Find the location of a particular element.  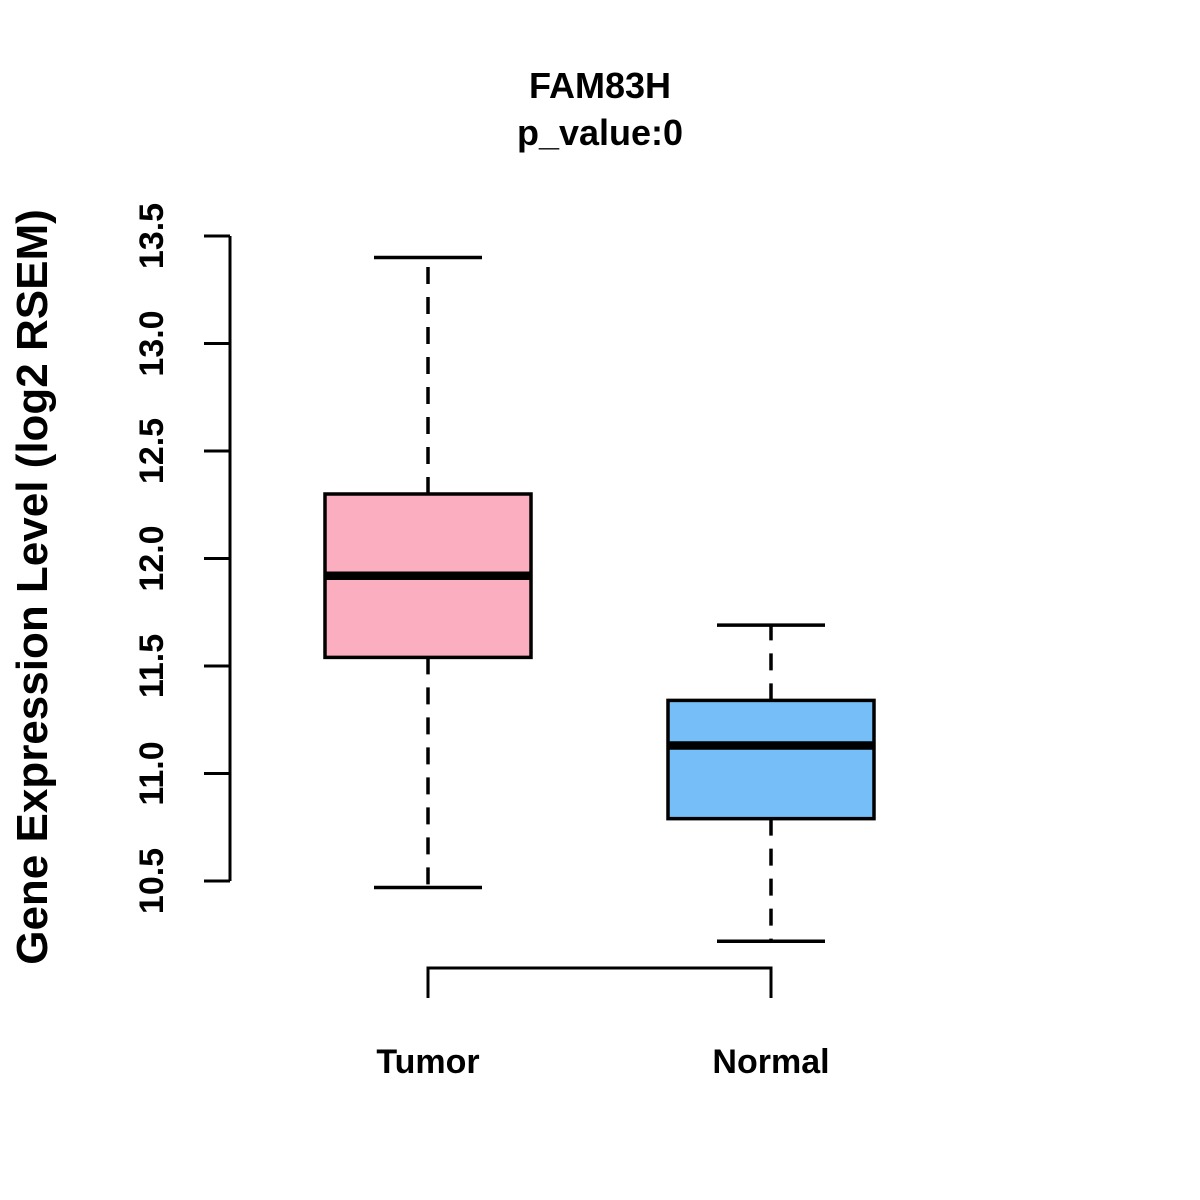

y-axis-tick-label: 12.0 is located at coordinates (152, 558).